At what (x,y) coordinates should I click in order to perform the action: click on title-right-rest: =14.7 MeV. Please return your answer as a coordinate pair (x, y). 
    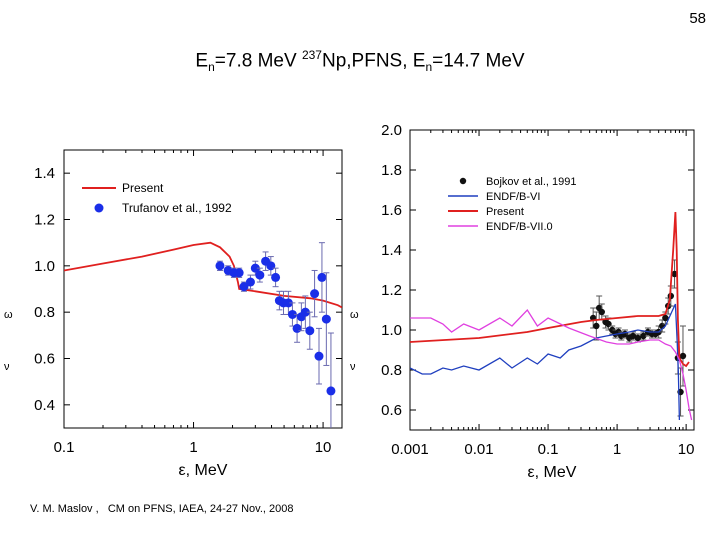
    Looking at the image, I should click on (478, 61).